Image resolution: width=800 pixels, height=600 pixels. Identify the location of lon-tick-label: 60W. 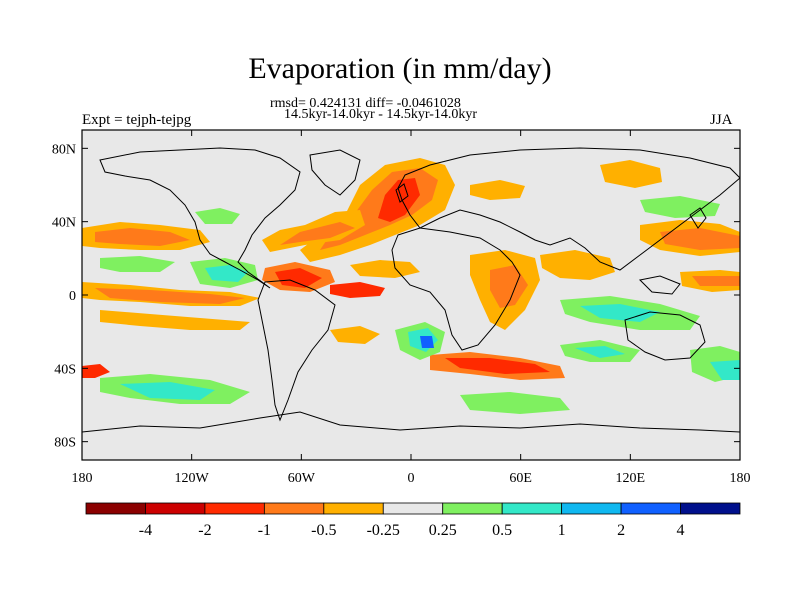
(302, 478).